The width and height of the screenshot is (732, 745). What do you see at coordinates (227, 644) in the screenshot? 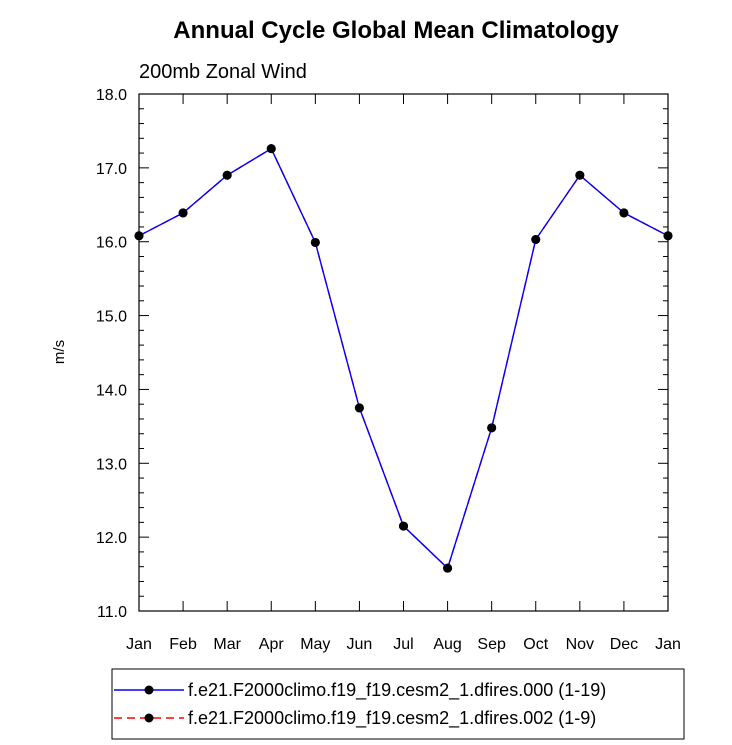
I see `x-tick-label: Mar` at bounding box center [227, 644].